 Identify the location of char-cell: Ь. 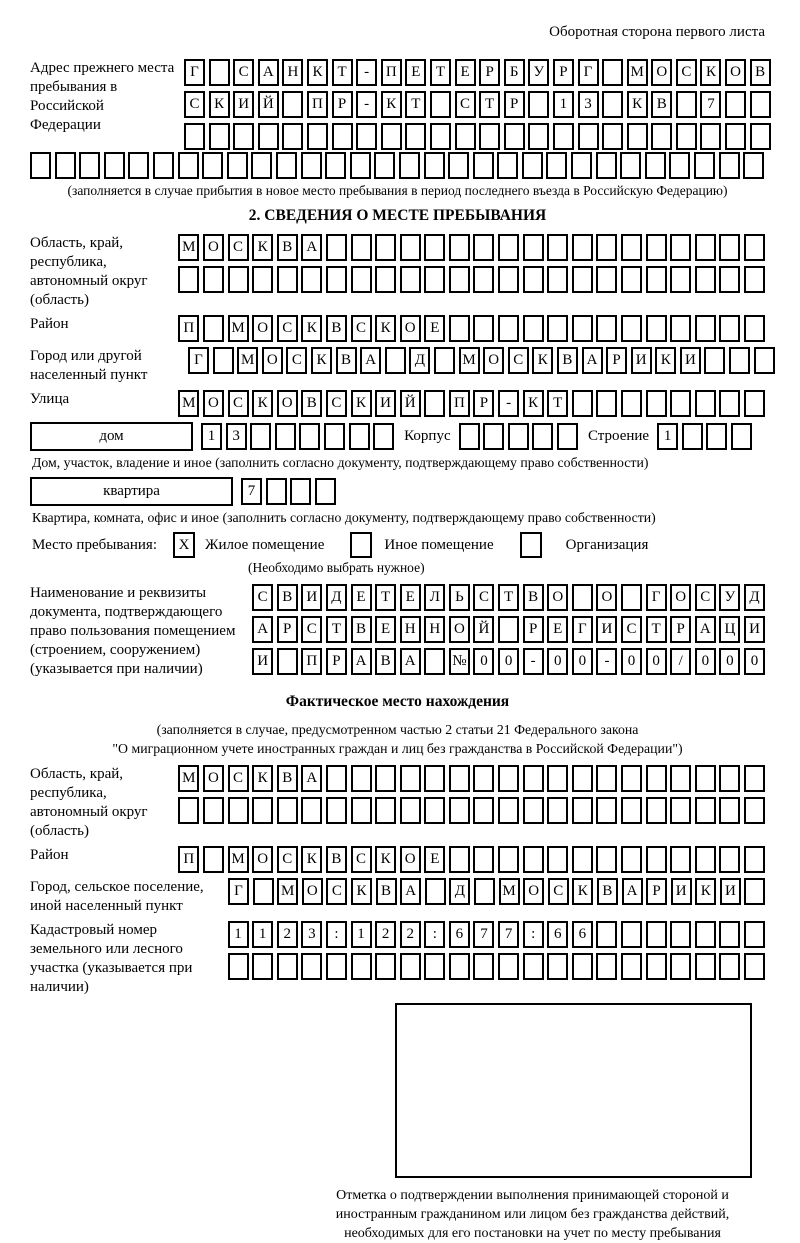
(459, 597).